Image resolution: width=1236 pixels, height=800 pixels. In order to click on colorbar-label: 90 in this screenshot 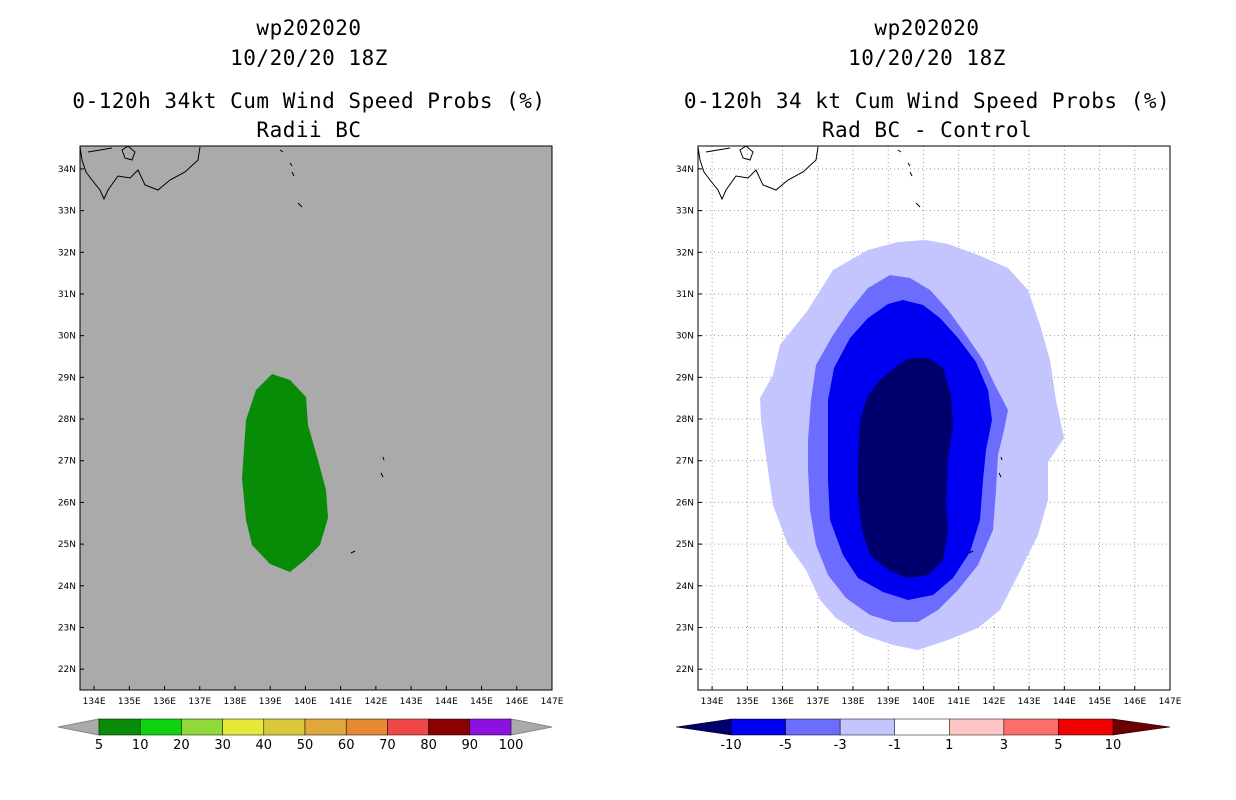, I will do `click(470, 745)`.